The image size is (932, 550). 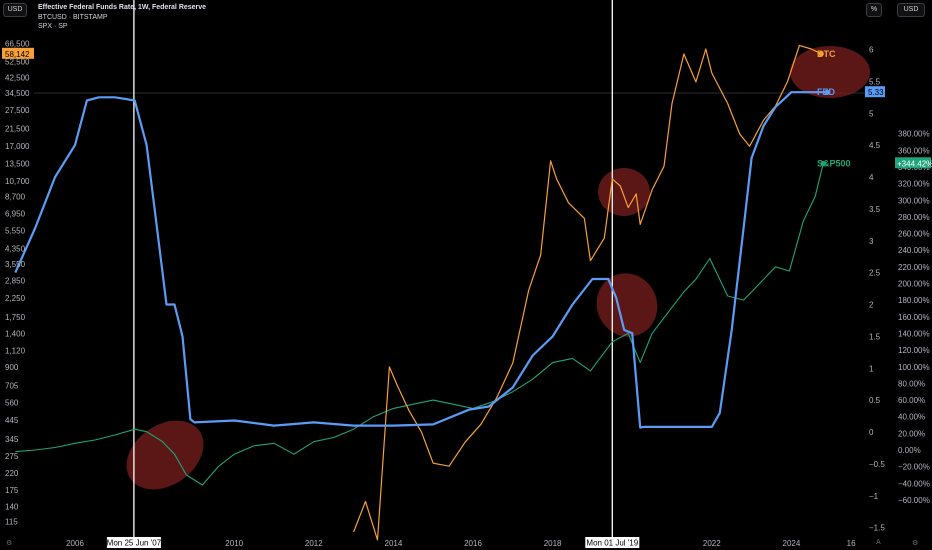 What do you see at coordinates (17, 44) in the screenshot?
I see `left-axis-tick-label: 66,500` at bounding box center [17, 44].